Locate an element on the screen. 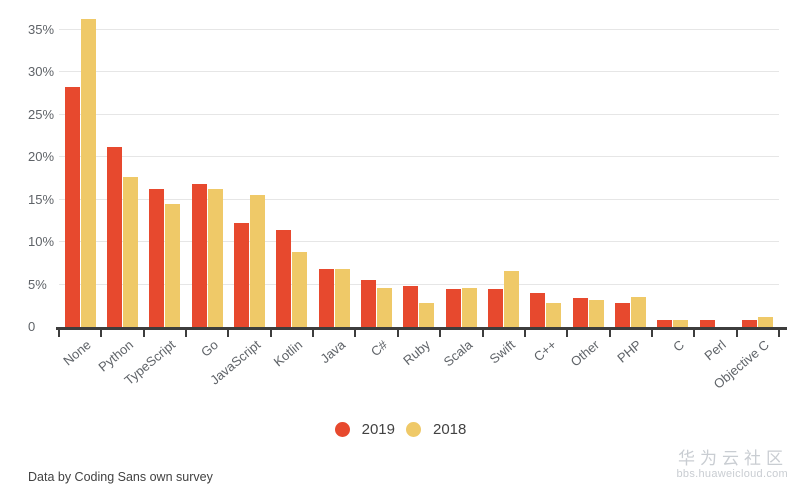 The height and width of the screenshot is (494, 801). bar-2019-kotlin is located at coordinates (284, 279).